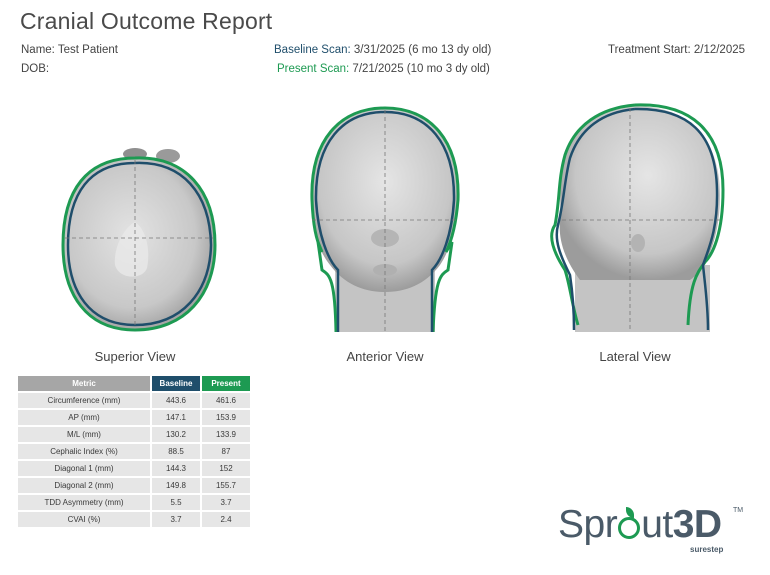 This screenshot has height=575, width=770. Describe the element at coordinates (175, 468) in the screenshot. I see `baseline-value: 144.3` at that location.